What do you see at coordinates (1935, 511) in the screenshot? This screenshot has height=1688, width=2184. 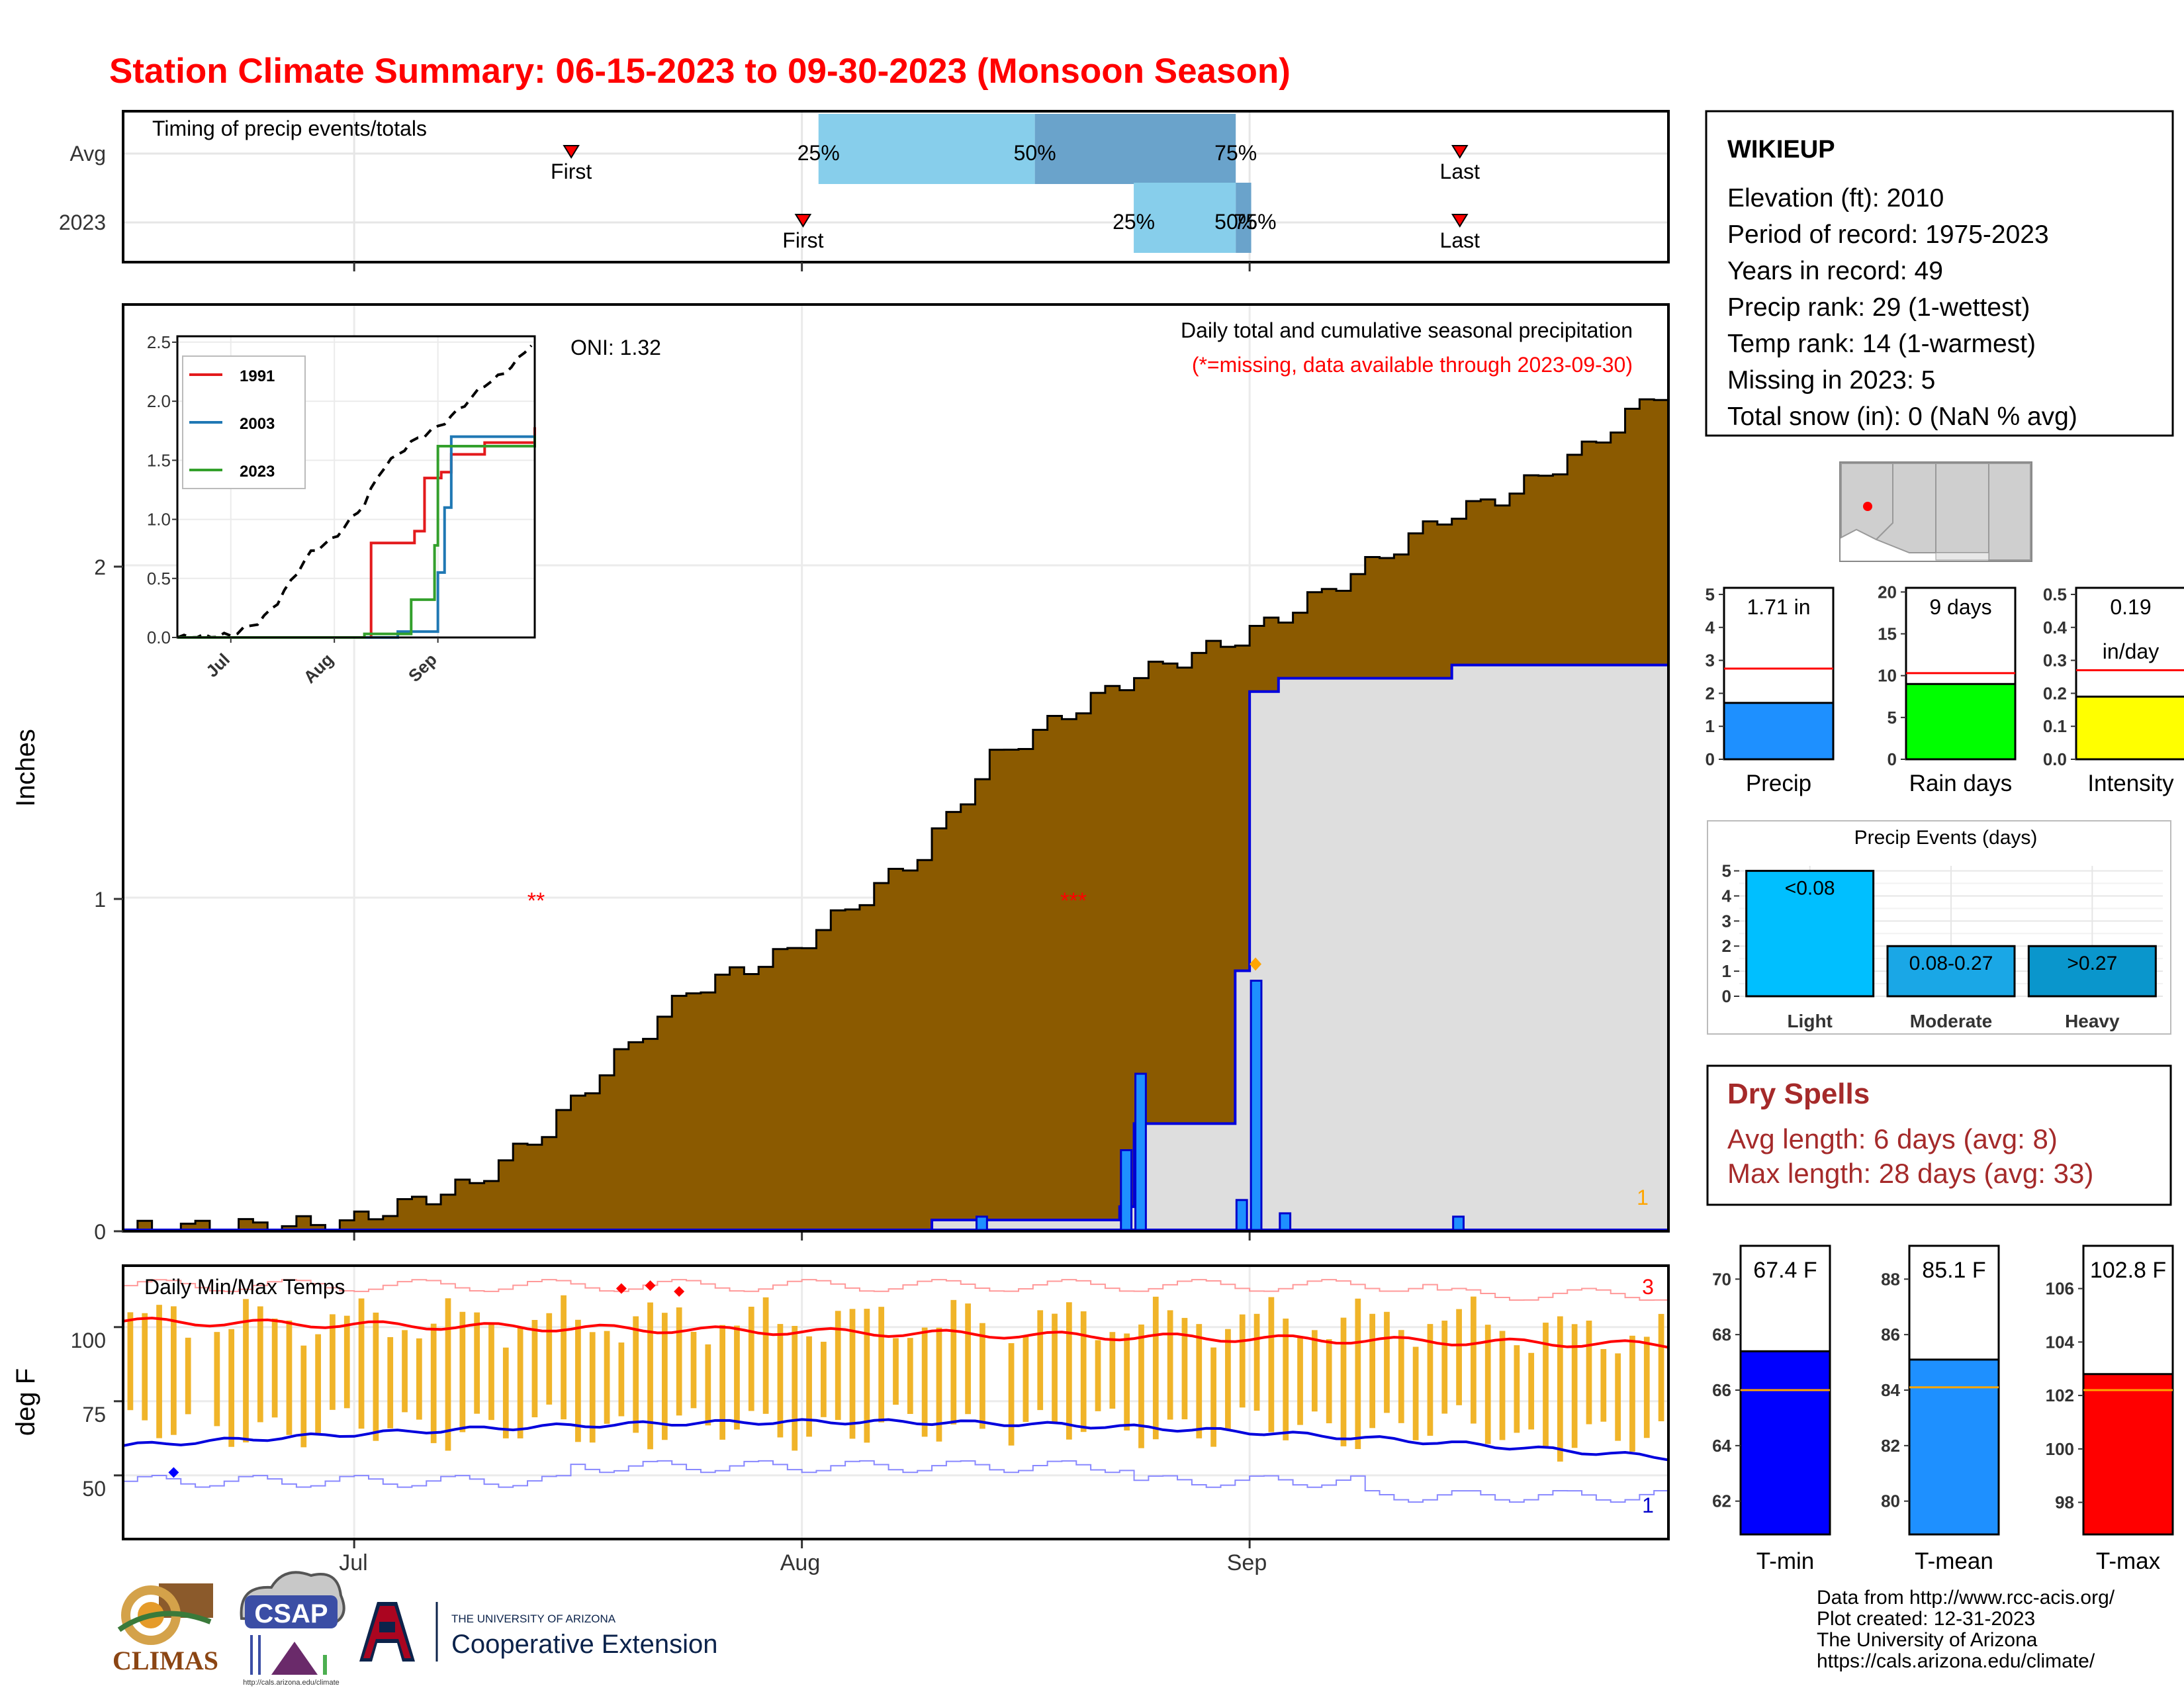 I see `locator-map` at bounding box center [1935, 511].